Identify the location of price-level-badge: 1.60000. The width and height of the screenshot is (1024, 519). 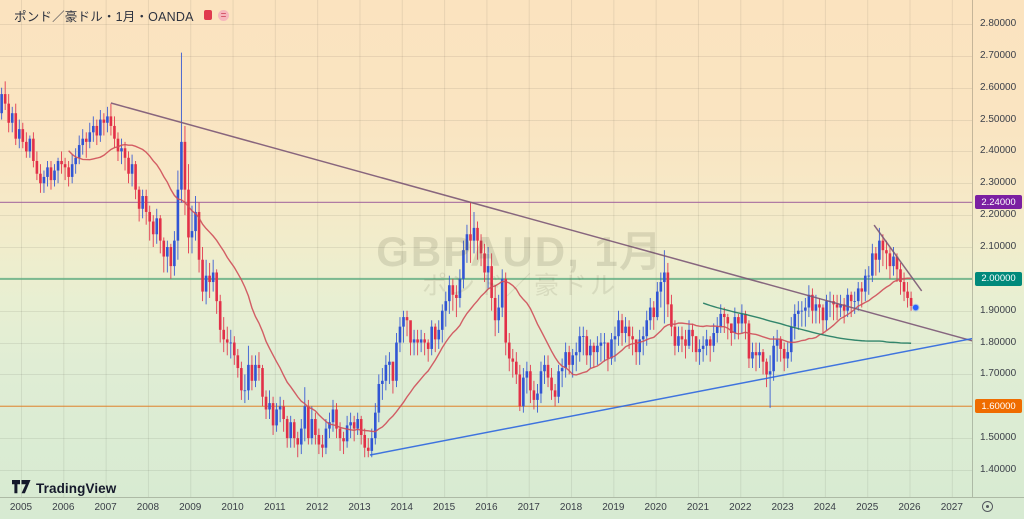
(998, 406).